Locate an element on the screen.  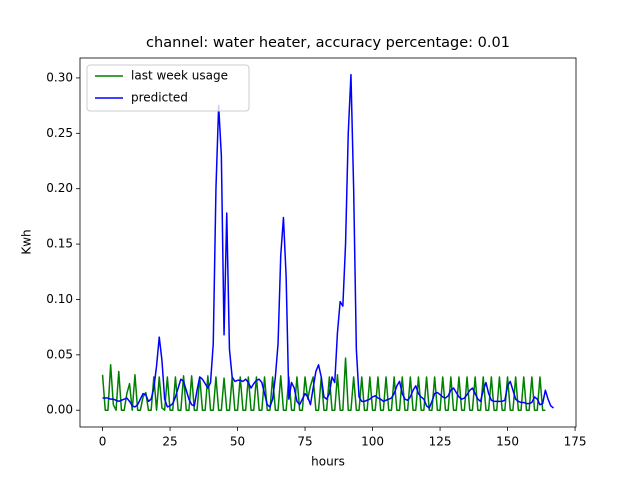
x-axis-label: hours is located at coordinates (328, 462).